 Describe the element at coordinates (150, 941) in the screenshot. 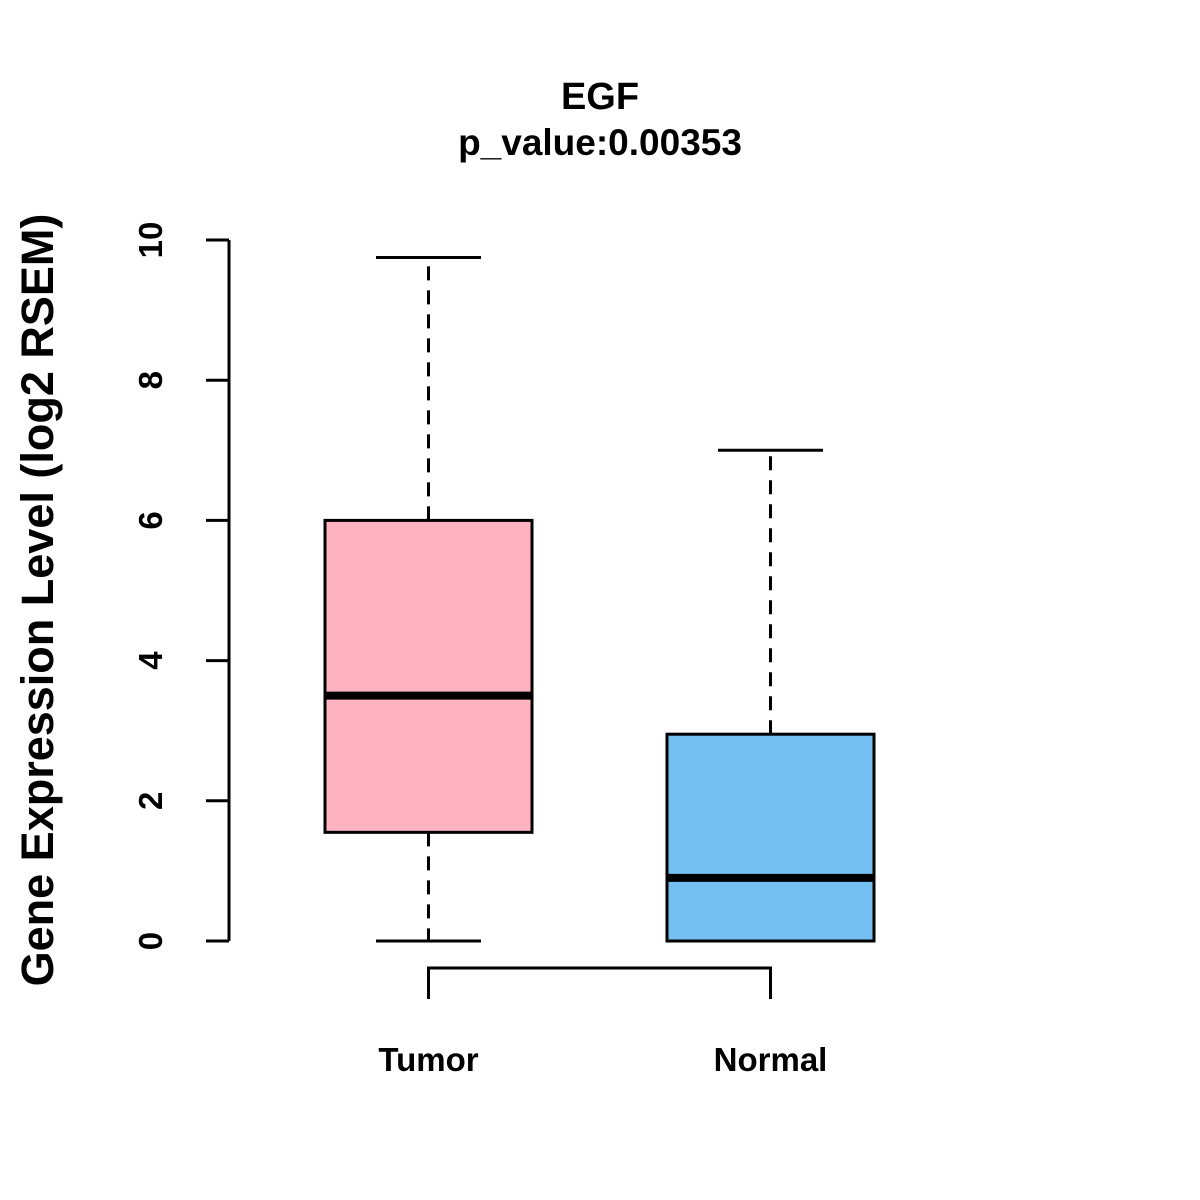

I see `y-axis-tick-label: 0` at that location.